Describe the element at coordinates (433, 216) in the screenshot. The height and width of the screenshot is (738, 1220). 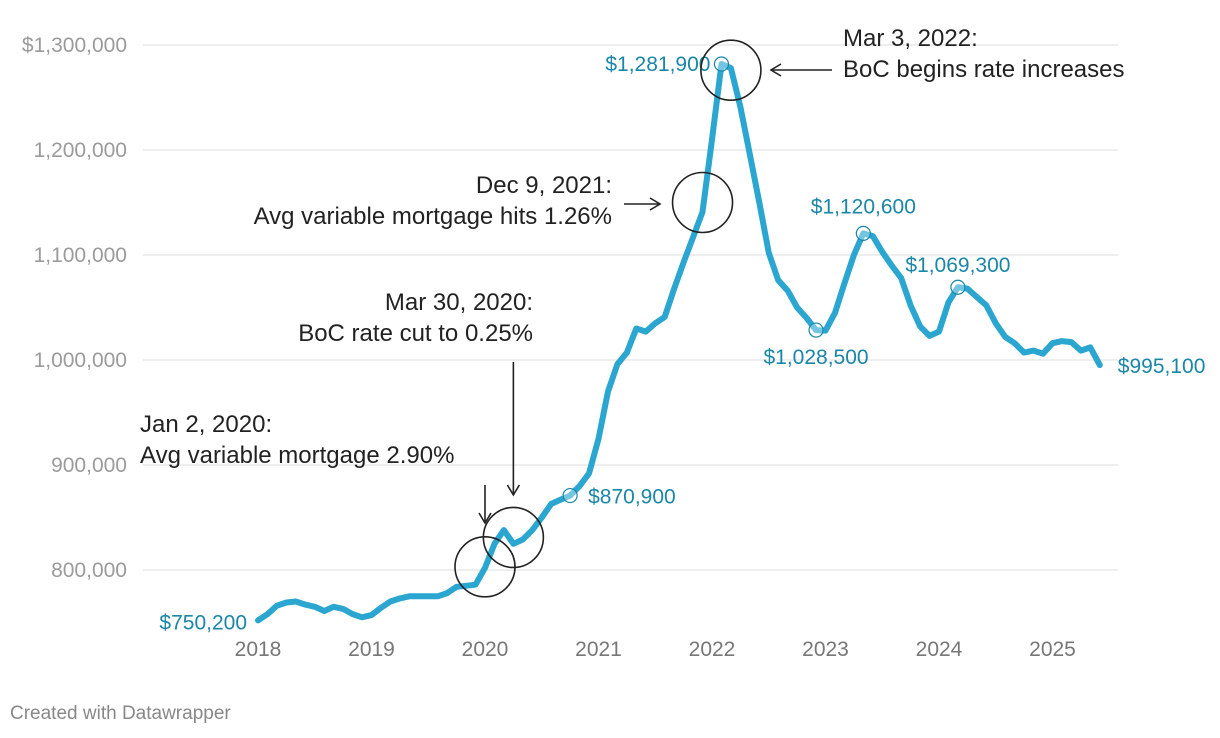
I see `annotation-text: Avg variable mortgage hits 1.26%` at that location.